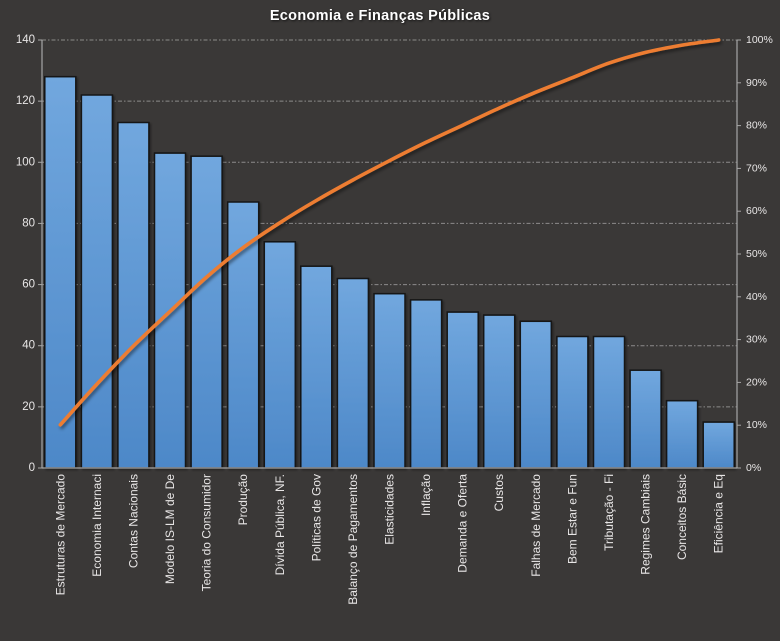 This screenshot has height=641, width=780. What do you see at coordinates (759, 40) in the screenshot?
I see `y2-axis-tick-label: 100%` at bounding box center [759, 40].